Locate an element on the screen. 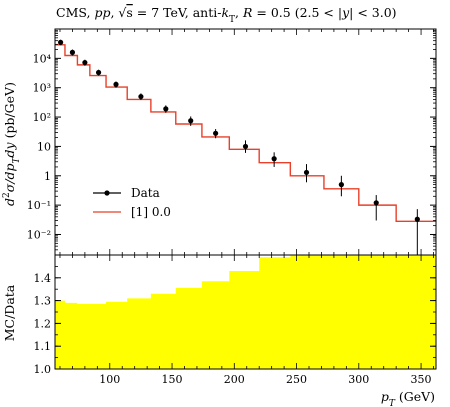  y-tick-label: 10⁴ is located at coordinates (42, 58).